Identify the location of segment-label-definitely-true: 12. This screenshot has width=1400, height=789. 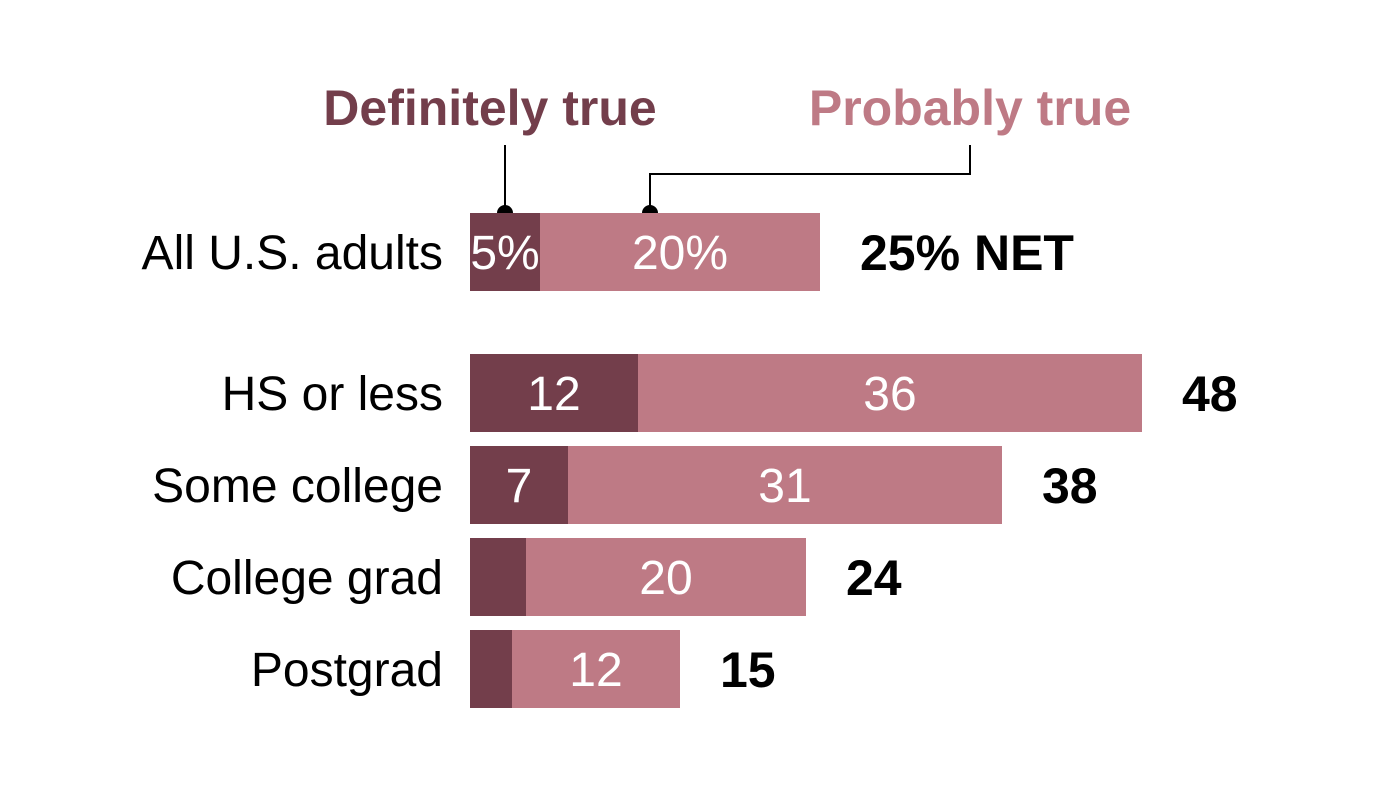
(553, 394).